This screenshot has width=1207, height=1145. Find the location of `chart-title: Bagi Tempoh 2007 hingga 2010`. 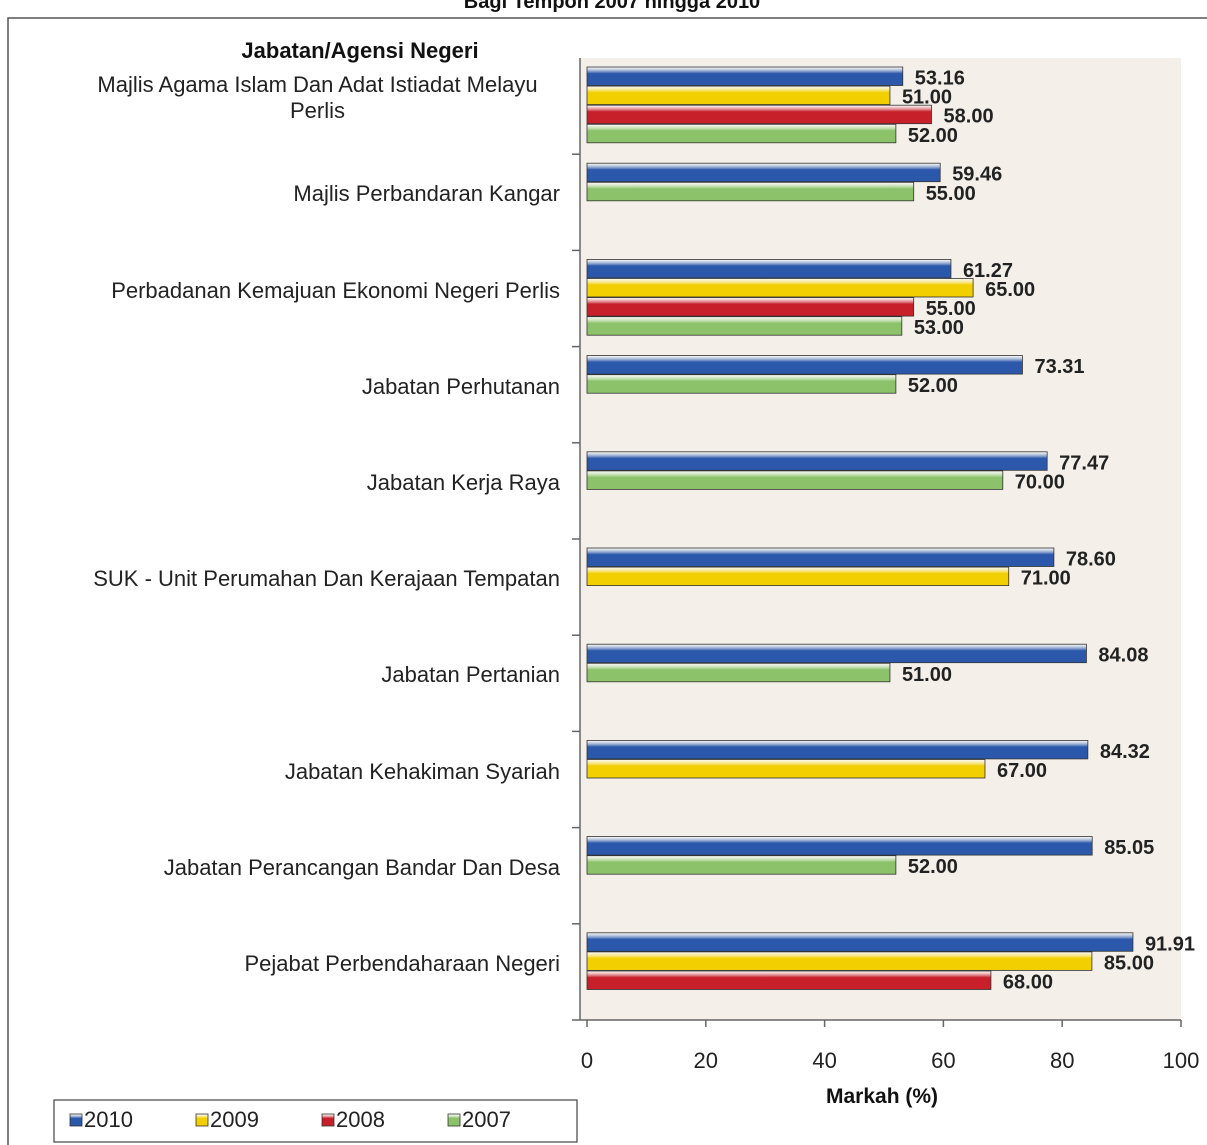

chart-title: Bagi Tempoh 2007 hingga 2010 is located at coordinates (612, 6).